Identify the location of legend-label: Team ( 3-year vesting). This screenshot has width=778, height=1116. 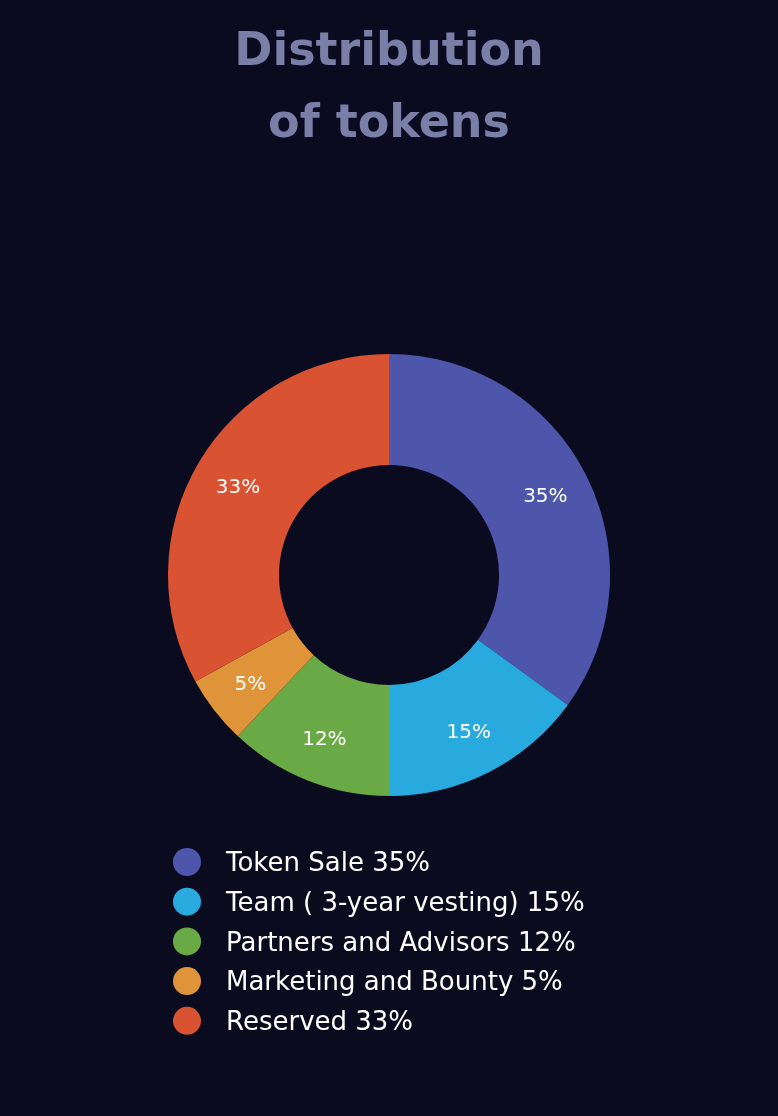
(372, 901).